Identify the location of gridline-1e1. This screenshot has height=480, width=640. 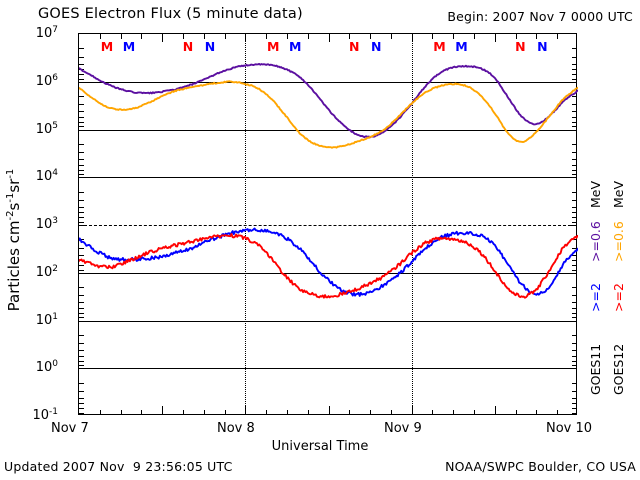
(327, 321).